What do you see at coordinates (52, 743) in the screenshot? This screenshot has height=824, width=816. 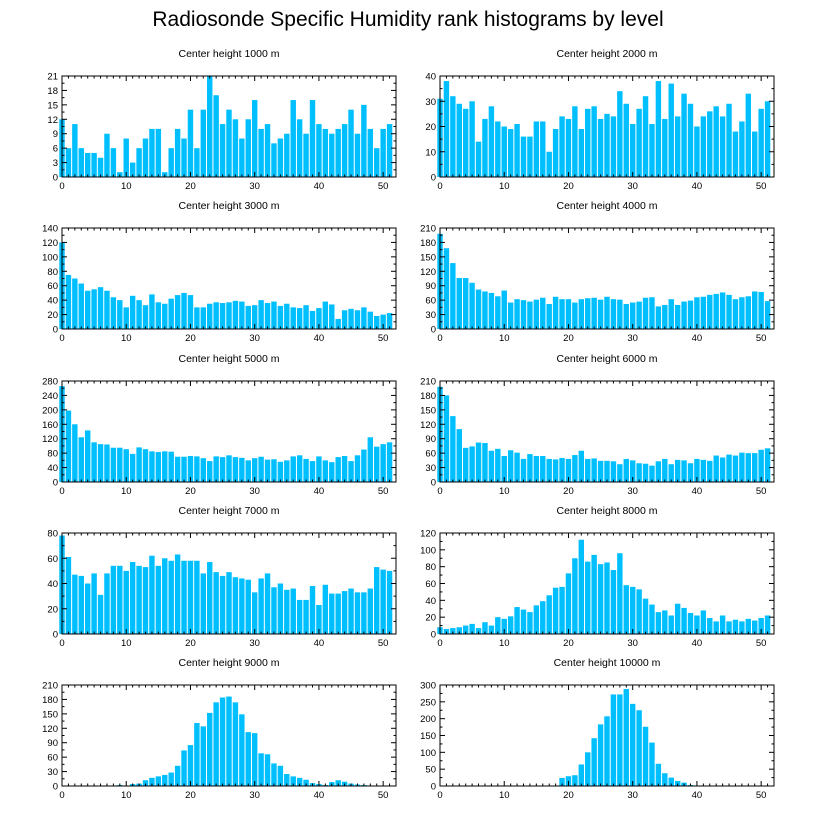 I see `y-tick-label: 90` at bounding box center [52, 743].